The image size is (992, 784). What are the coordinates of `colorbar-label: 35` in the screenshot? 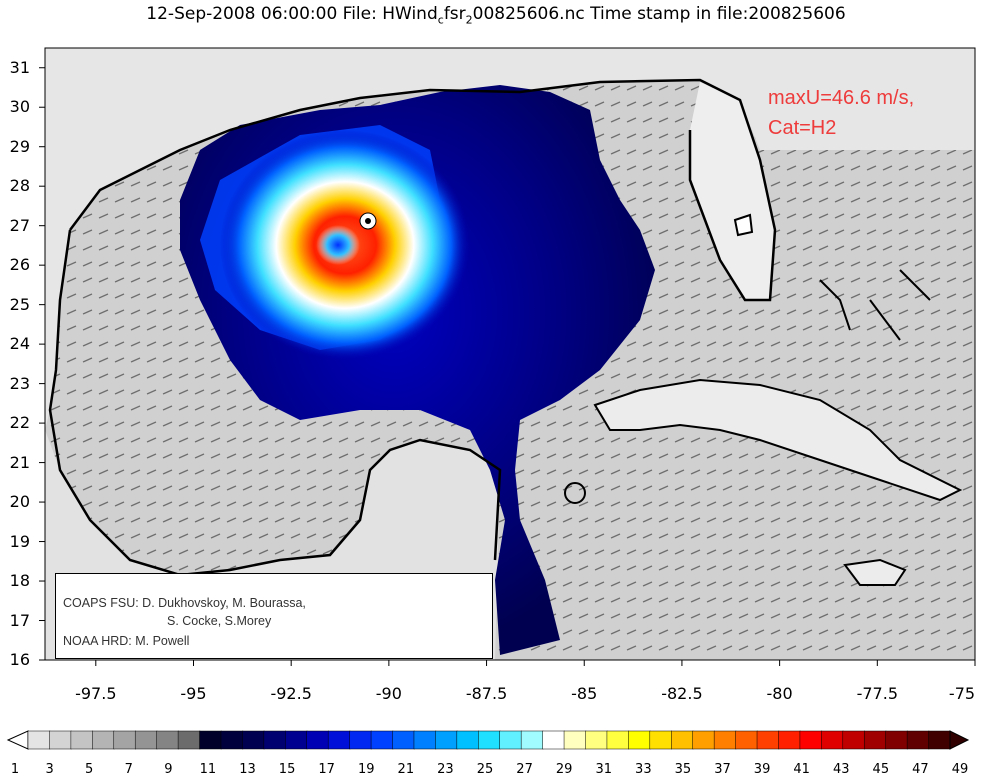 It's located at (683, 769).